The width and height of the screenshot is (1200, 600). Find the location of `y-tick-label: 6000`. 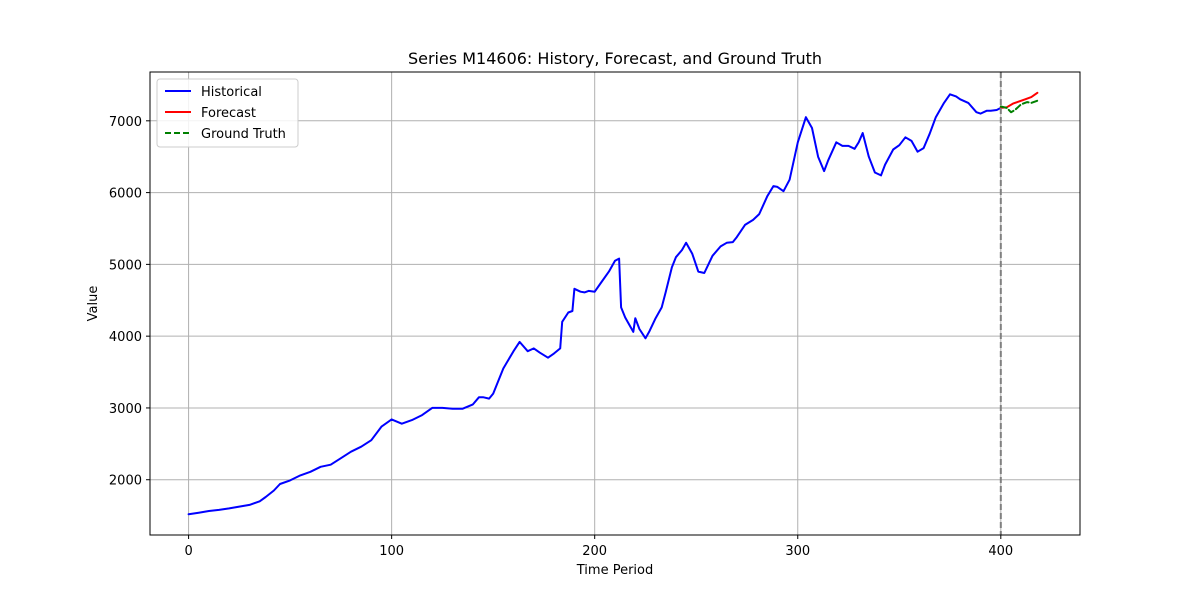

y-tick-label: 6000 is located at coordinates (125, 194).